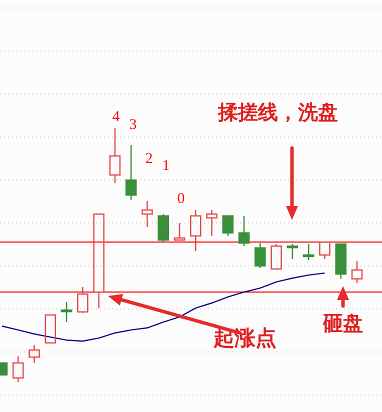  Describe the element at coordinates (133, 125) in the screenshot. I see `annotation: 3` at that location.